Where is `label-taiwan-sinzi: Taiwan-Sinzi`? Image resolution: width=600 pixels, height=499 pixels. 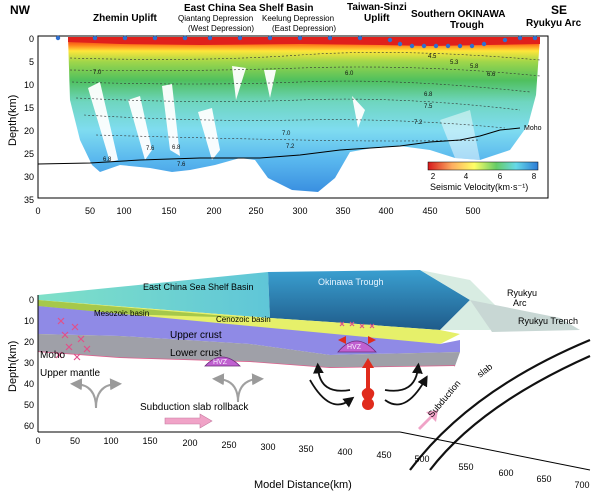 label-taiwan-sinzi: Taiwan-Sinzi is located at coordinates (377, 7).